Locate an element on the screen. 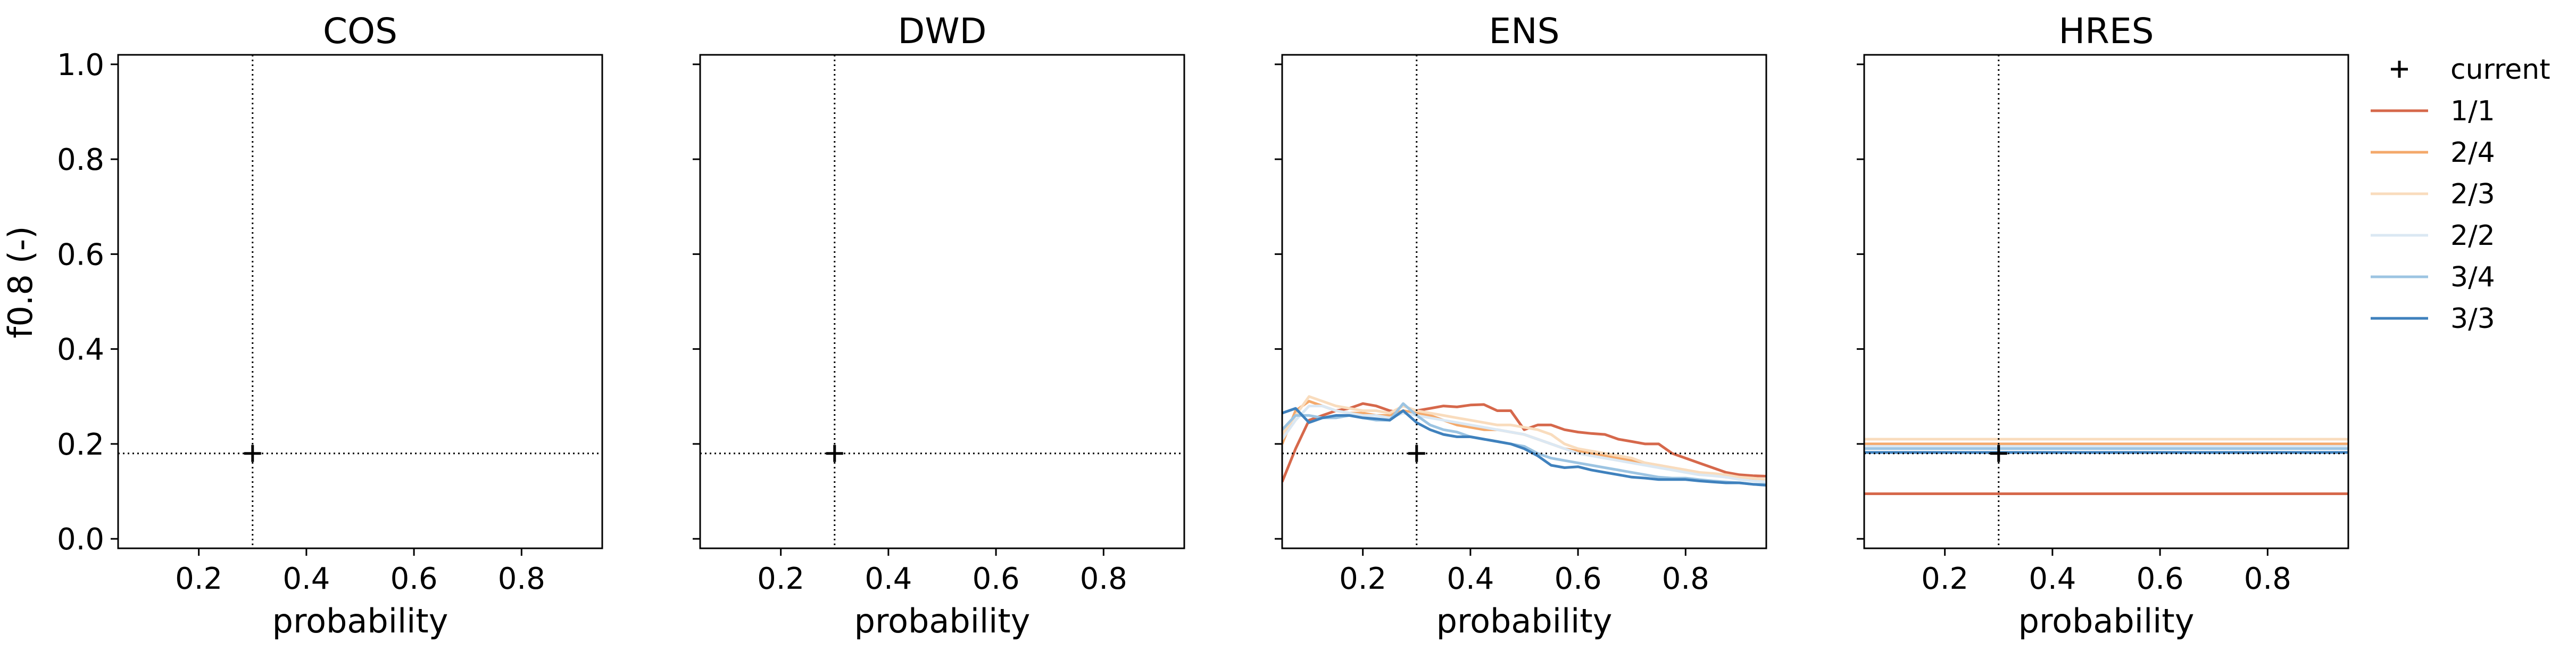 The width and height of the screenshot is (2576, 650). legend: current 1/1 2/4 2/3 2/2 3/4 3/3 is located at coordinates (2460, 194).